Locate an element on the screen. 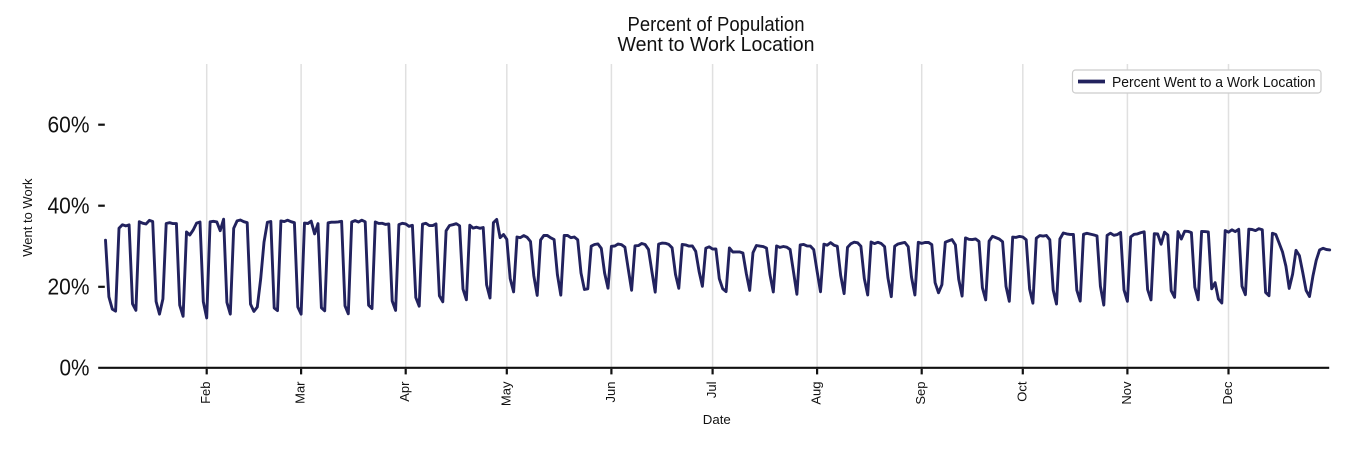 This screenshot has width=1350, height=450. svg-text: 0% is located at coordinates (75, 368).